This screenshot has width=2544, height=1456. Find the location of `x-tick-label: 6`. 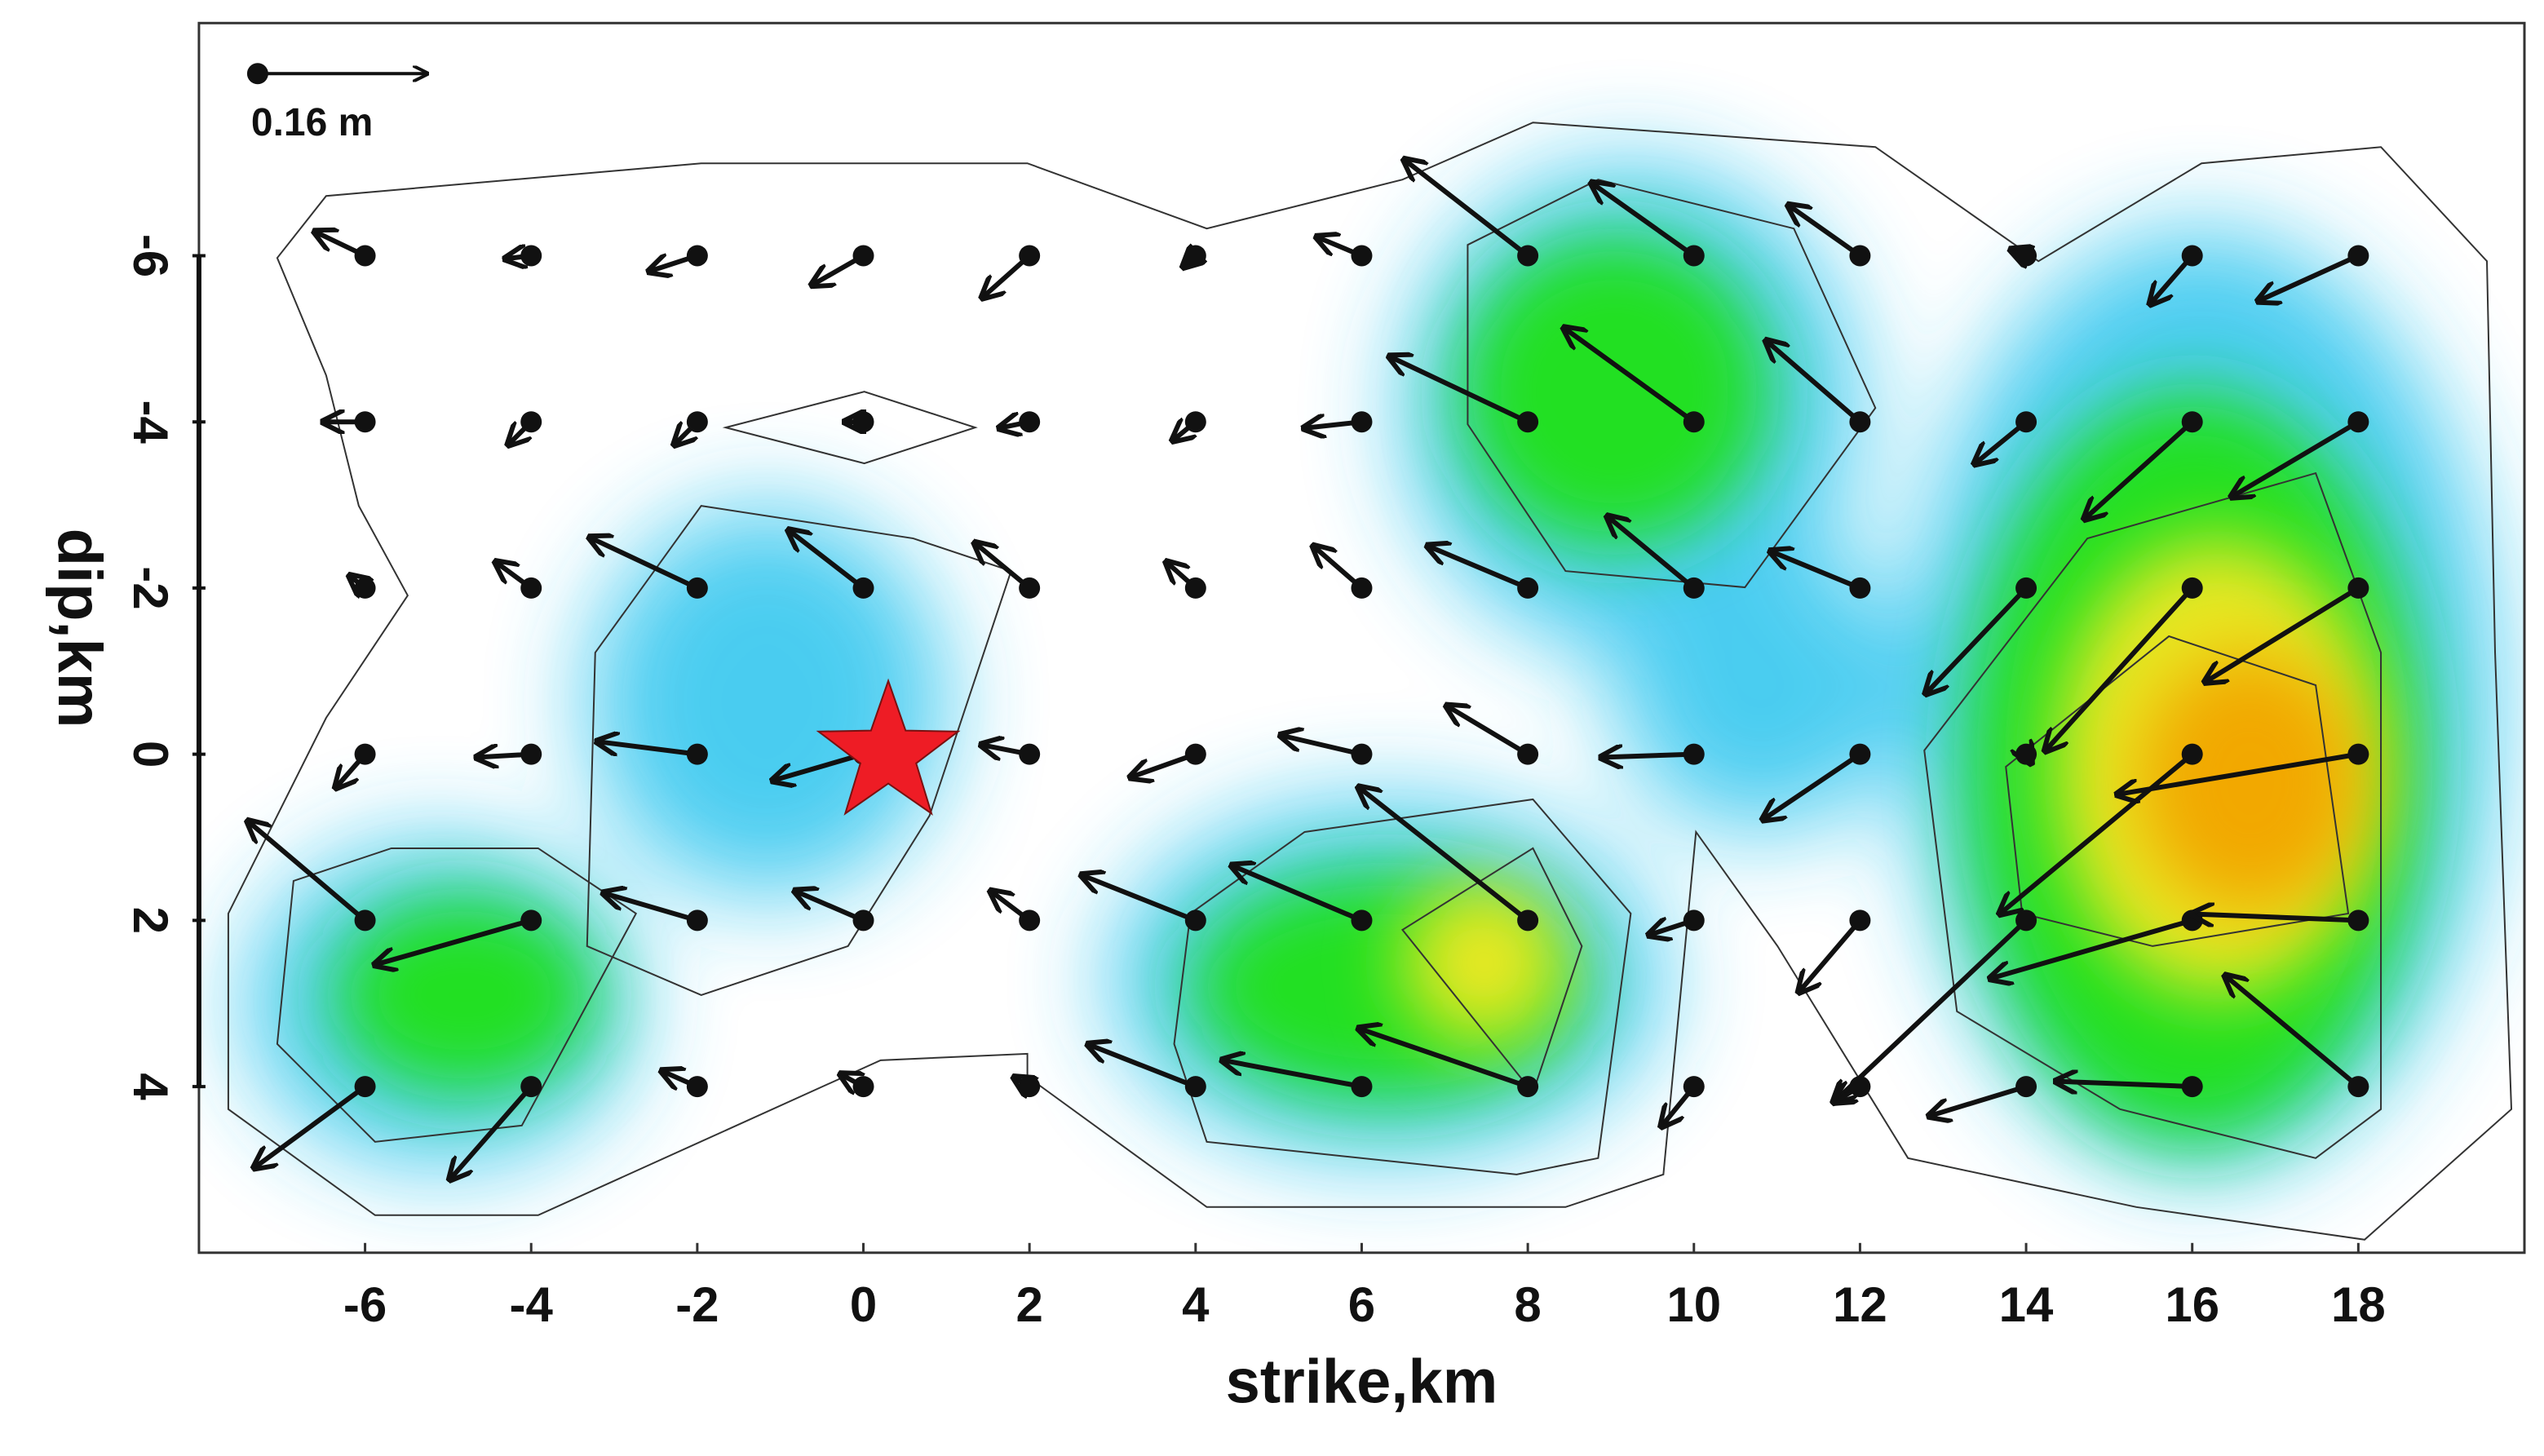

x-tick-label: 6 is located at coordinates (1361, 1305).